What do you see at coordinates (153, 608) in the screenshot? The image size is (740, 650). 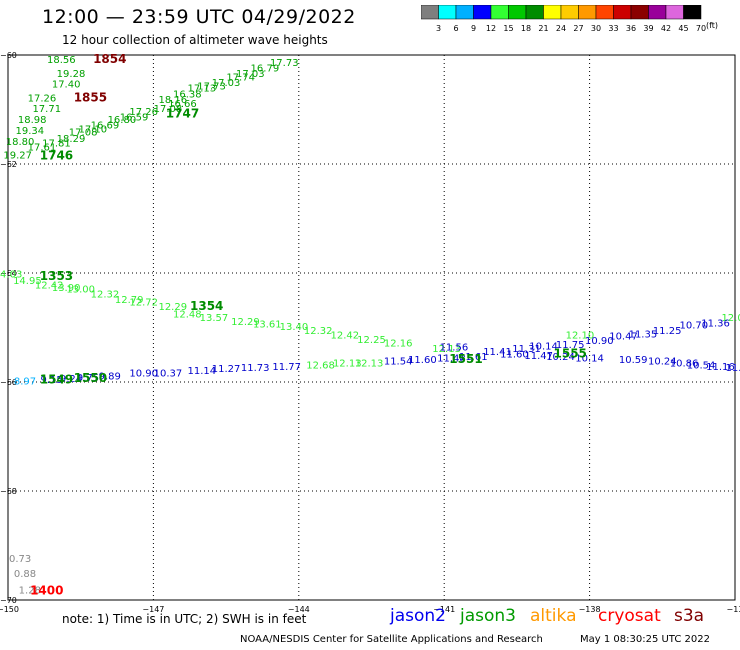 I see `x-tick-label: −147` at bounding box center [153, 608].